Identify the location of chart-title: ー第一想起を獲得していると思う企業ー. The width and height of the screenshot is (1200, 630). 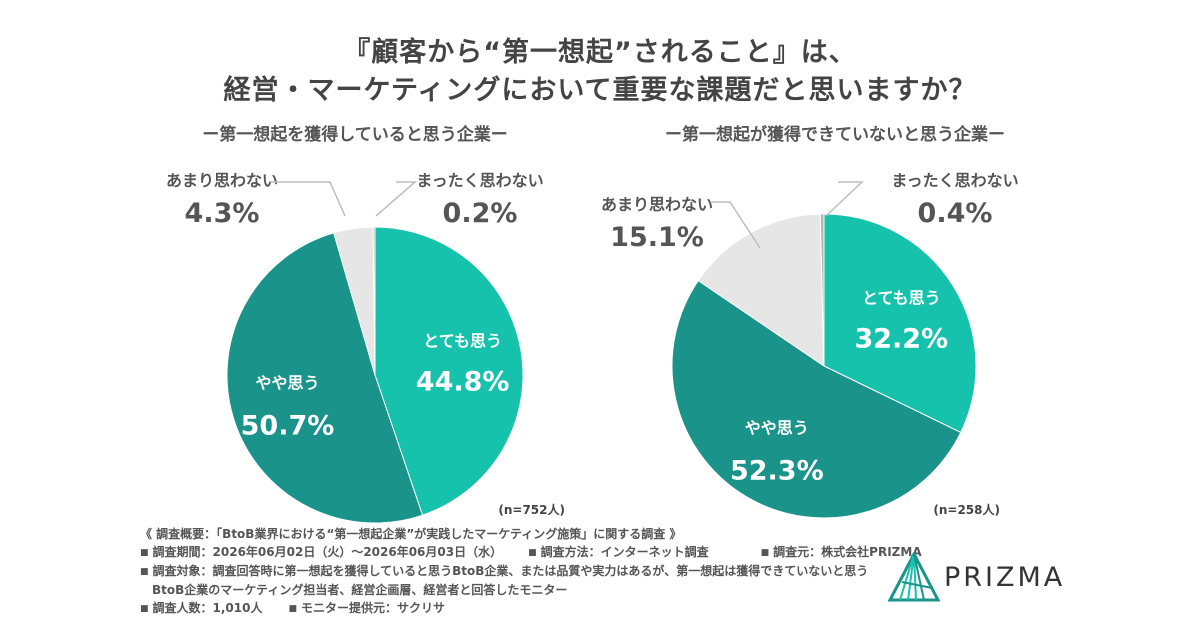
(355, 134).